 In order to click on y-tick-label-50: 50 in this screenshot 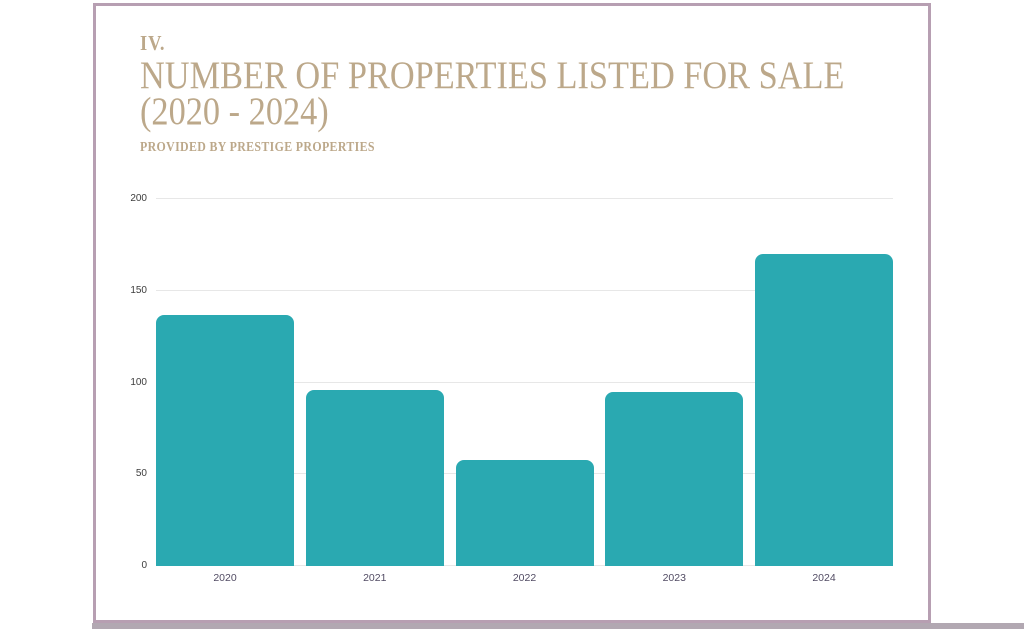, I will do `click(141, 474)`.